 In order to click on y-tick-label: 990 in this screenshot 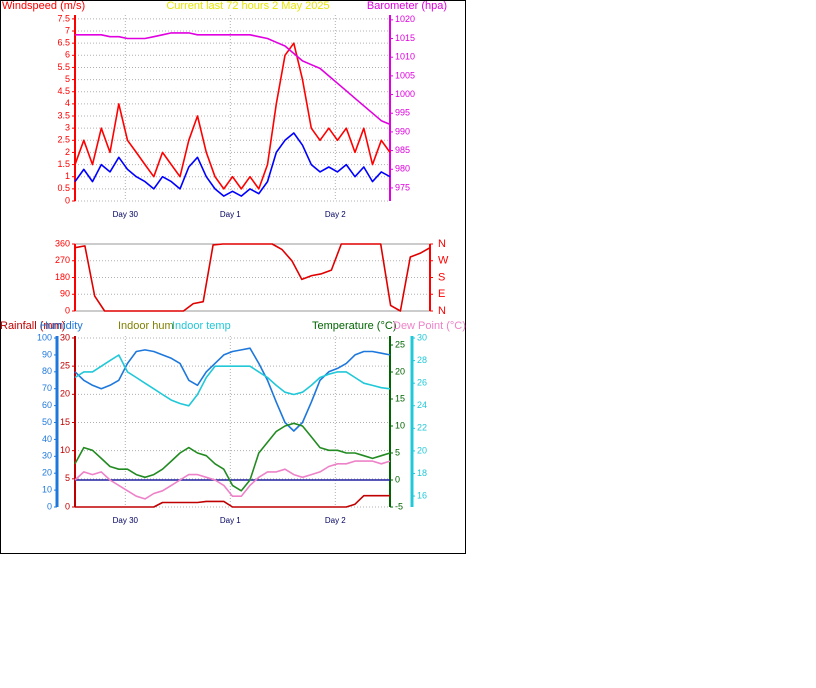, I will do `click(402, 131)`.